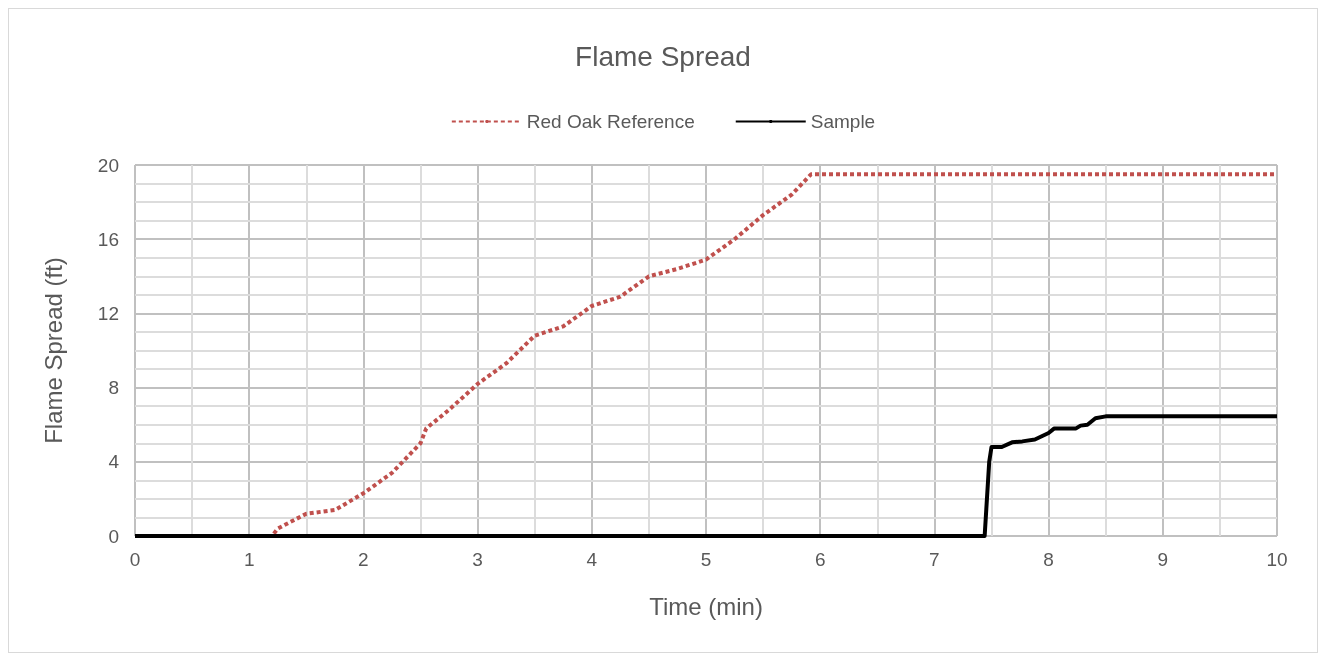  I want to click on y-tick-label: 4, so click(114, 462).